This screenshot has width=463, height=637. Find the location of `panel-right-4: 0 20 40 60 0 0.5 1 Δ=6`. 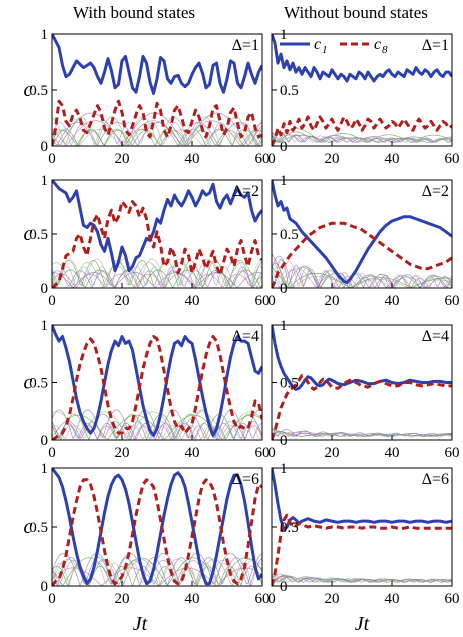

panel-right-4: 0 20 40 60 0 0.5 1 Δ=6 is located at coordinates (363, 534).